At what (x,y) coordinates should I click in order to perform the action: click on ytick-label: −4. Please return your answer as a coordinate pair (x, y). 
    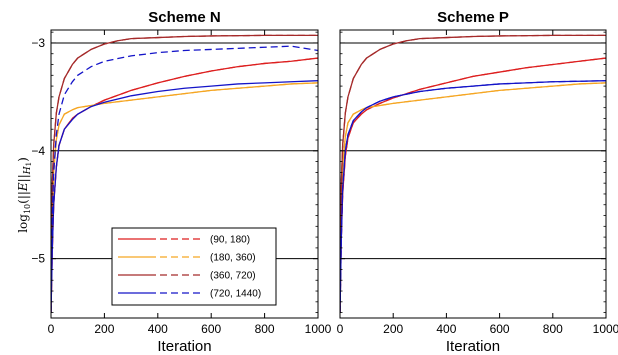
    Looking at the image, I should click on (38, 151).